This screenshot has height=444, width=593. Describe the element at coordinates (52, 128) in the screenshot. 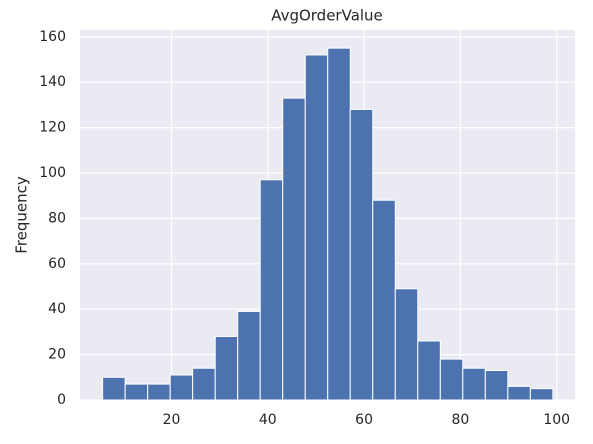

I see `y-tick-label: 120` at that location.